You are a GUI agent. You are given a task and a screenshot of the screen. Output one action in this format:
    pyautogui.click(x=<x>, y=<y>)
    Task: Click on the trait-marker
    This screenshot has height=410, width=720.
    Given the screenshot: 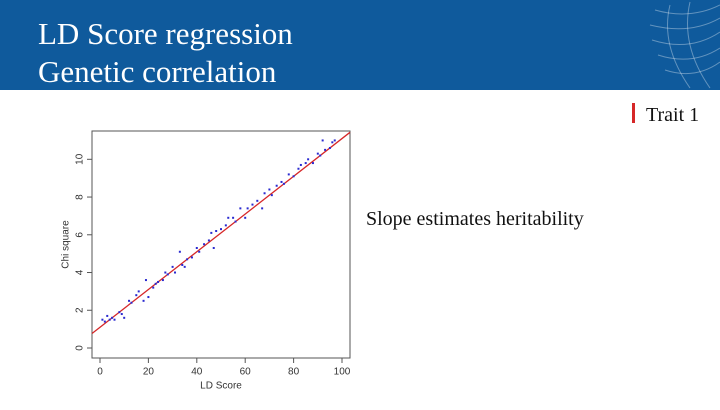 What is the action you would take?
    pyautogui.click(x=633, y=113)
    